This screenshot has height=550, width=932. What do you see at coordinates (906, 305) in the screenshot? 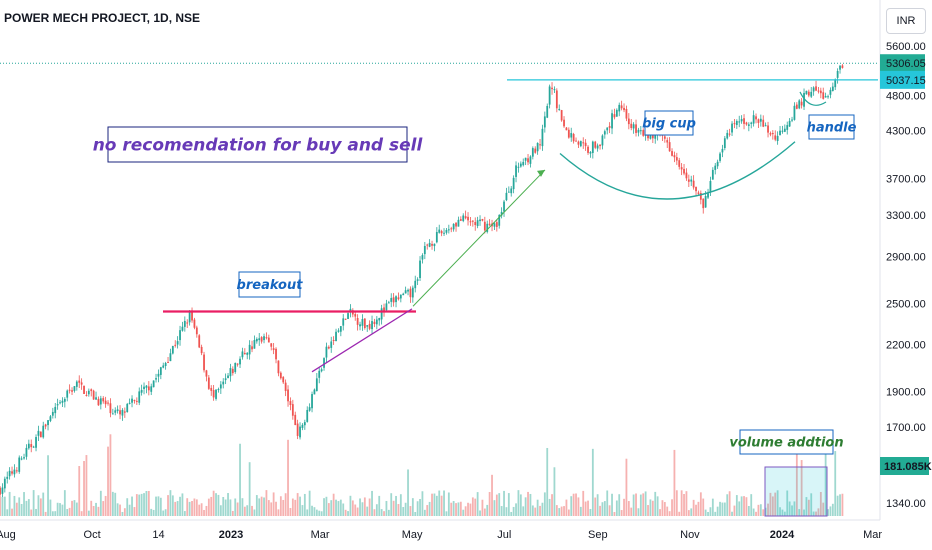
I see `y-tick-label: 2500.00` at bounding box center [906, 305].